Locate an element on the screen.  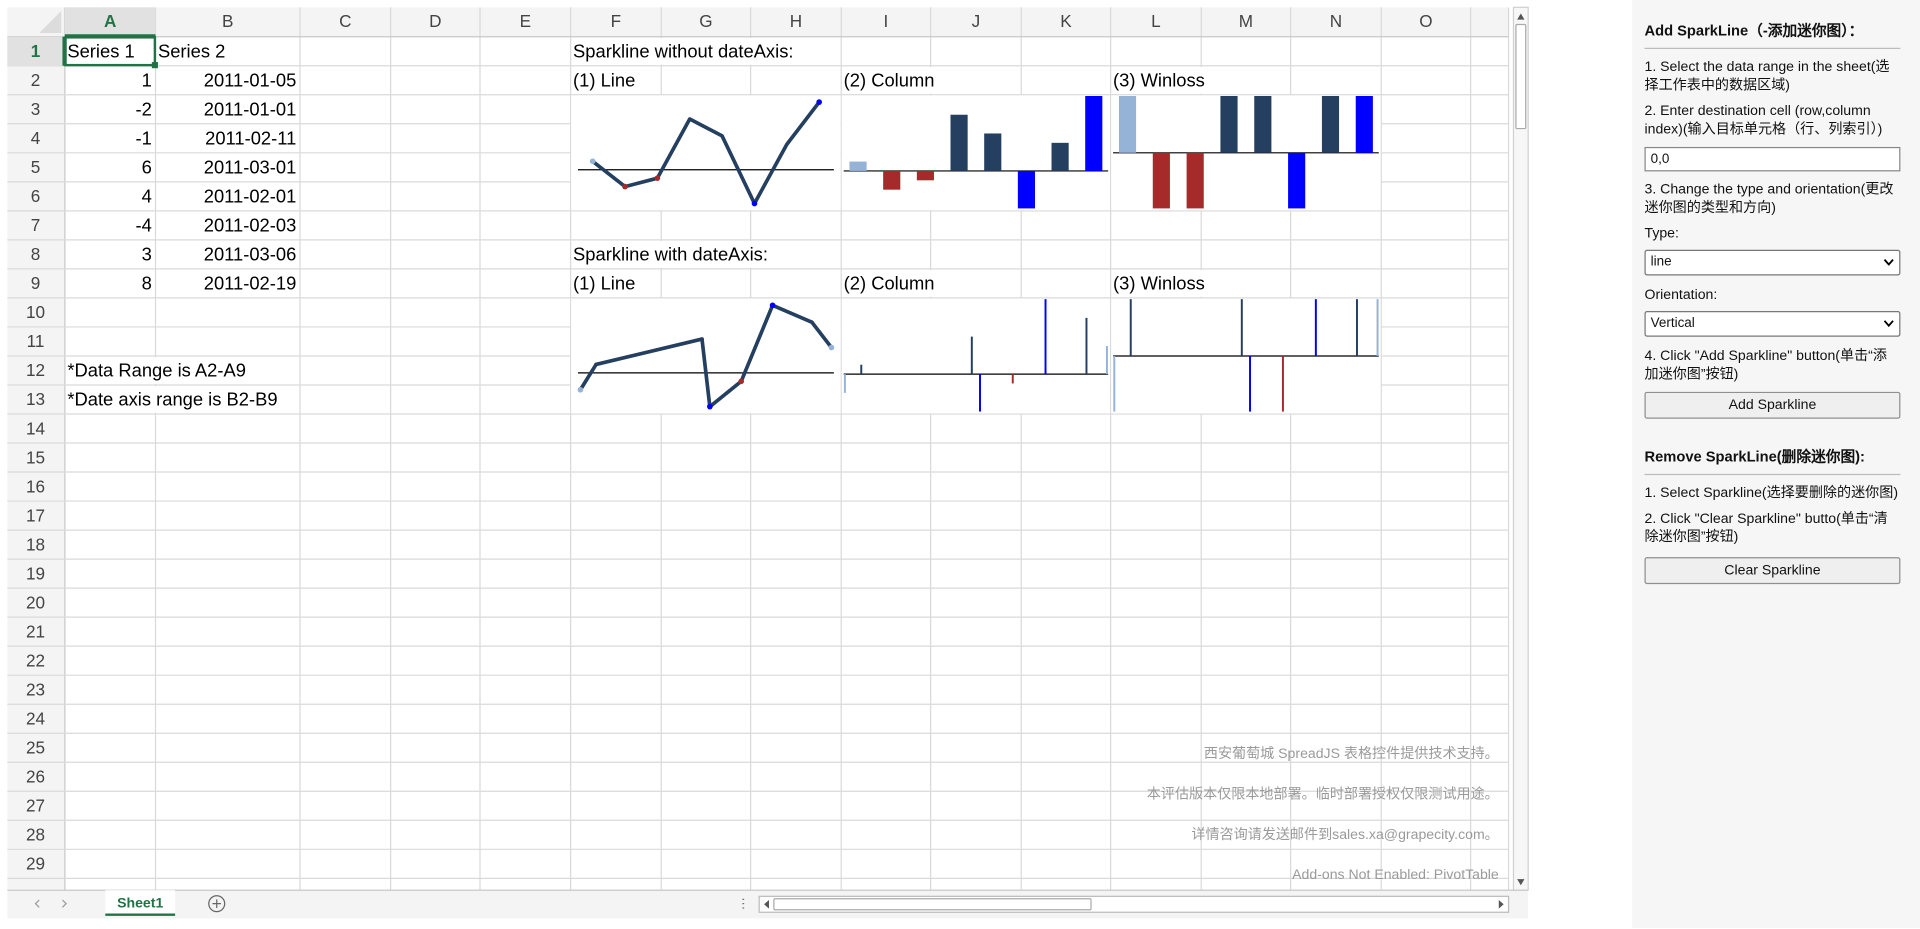
select-value: line is located at coordinates (1661, 262).